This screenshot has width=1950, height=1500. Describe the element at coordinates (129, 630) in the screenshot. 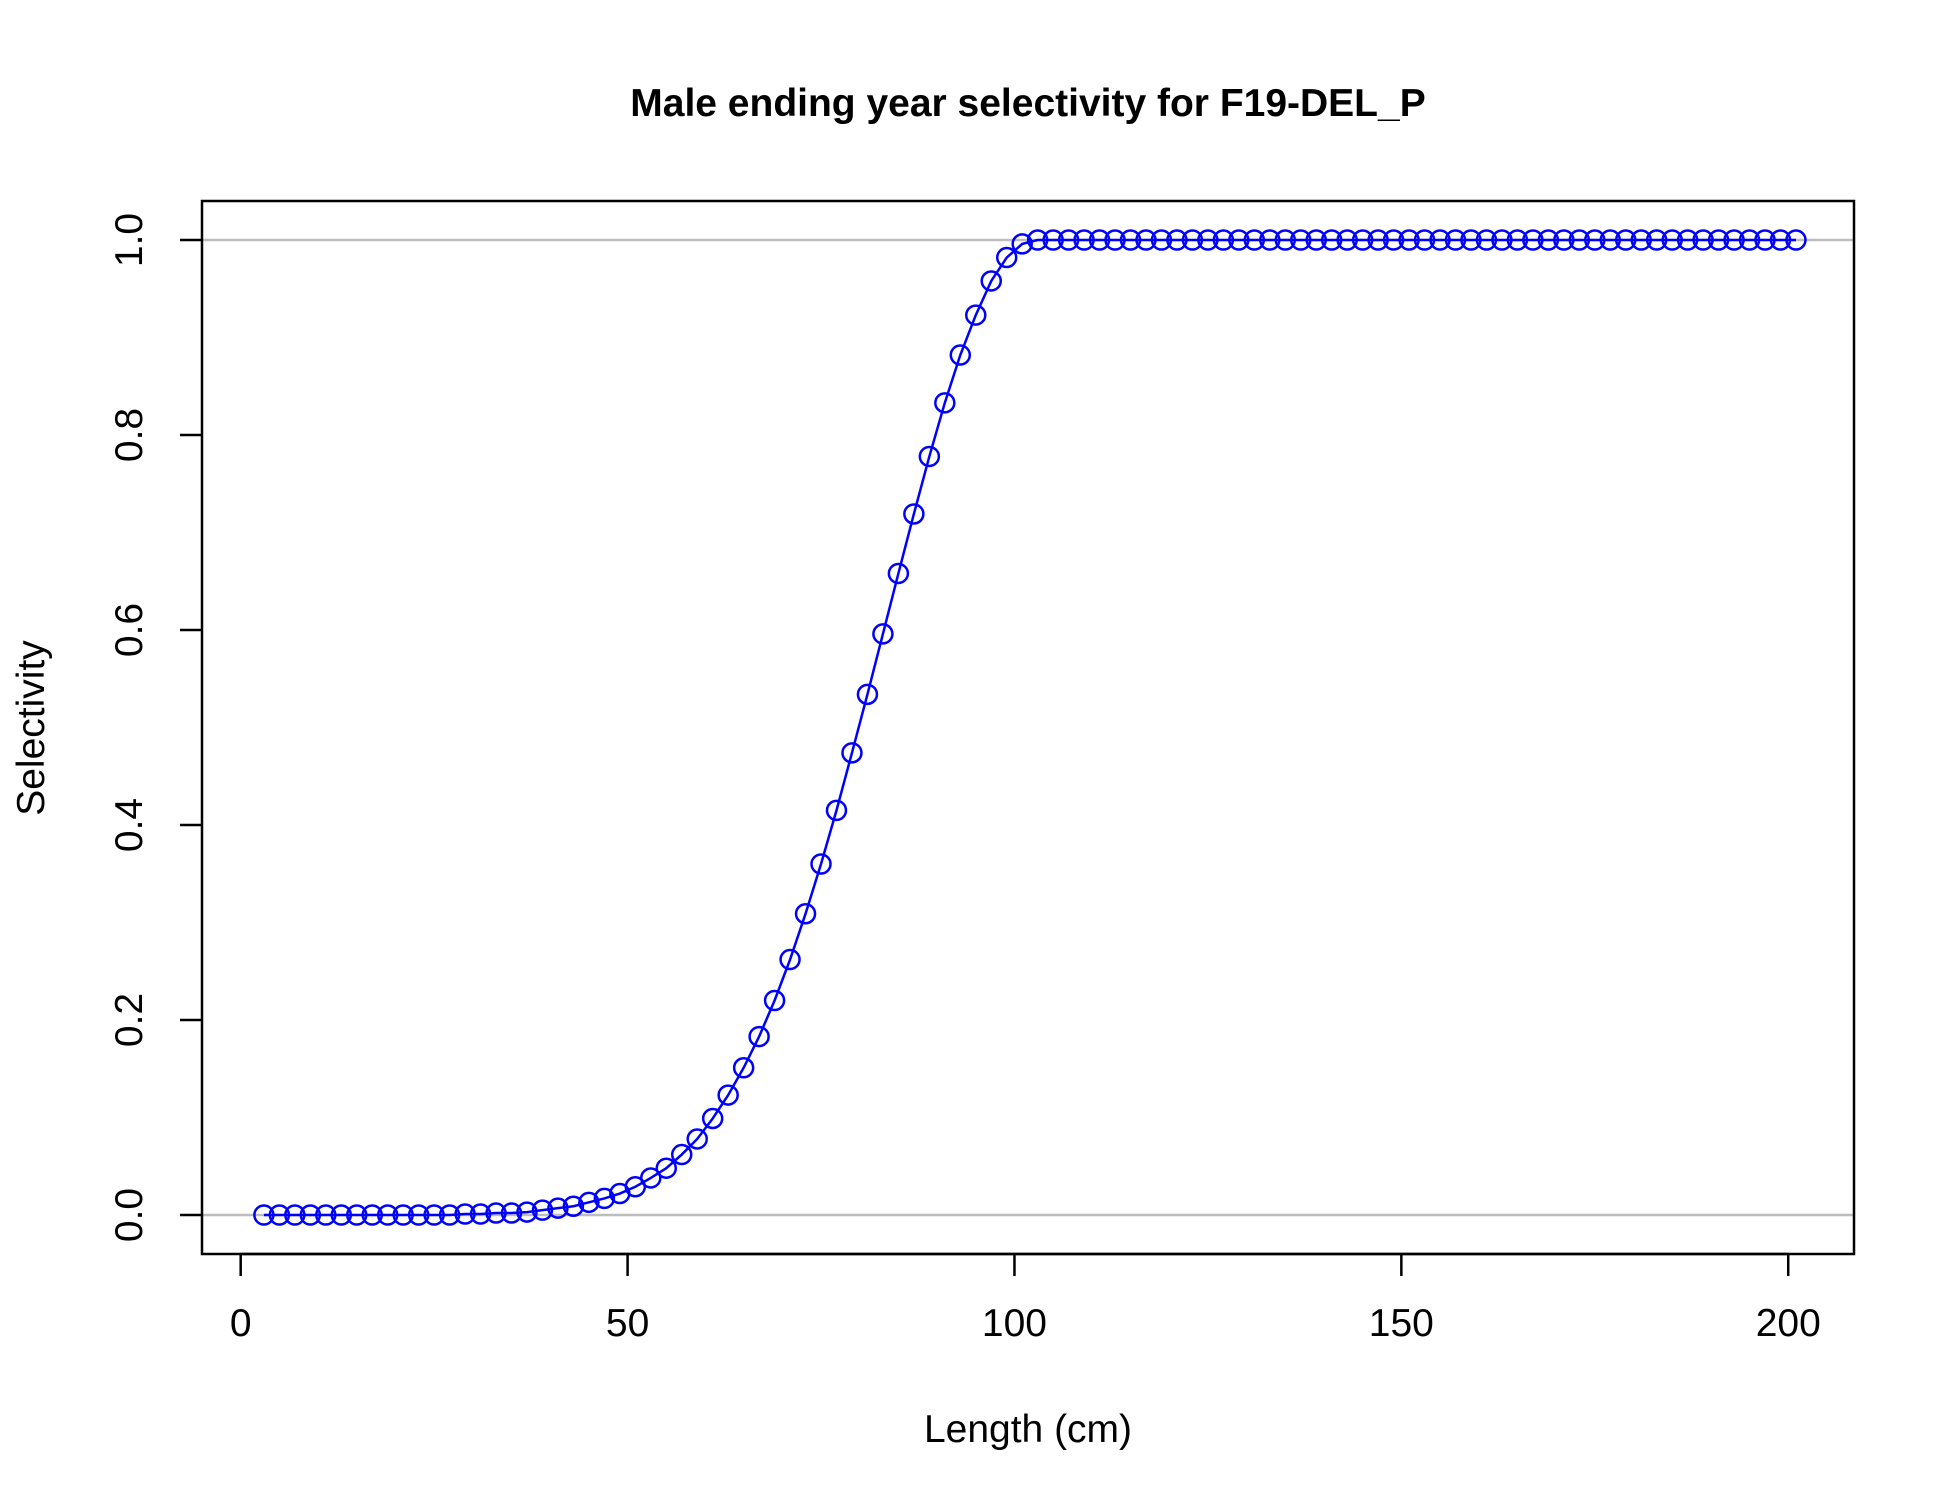

I see `y-tick-label: 0.6` at that location.